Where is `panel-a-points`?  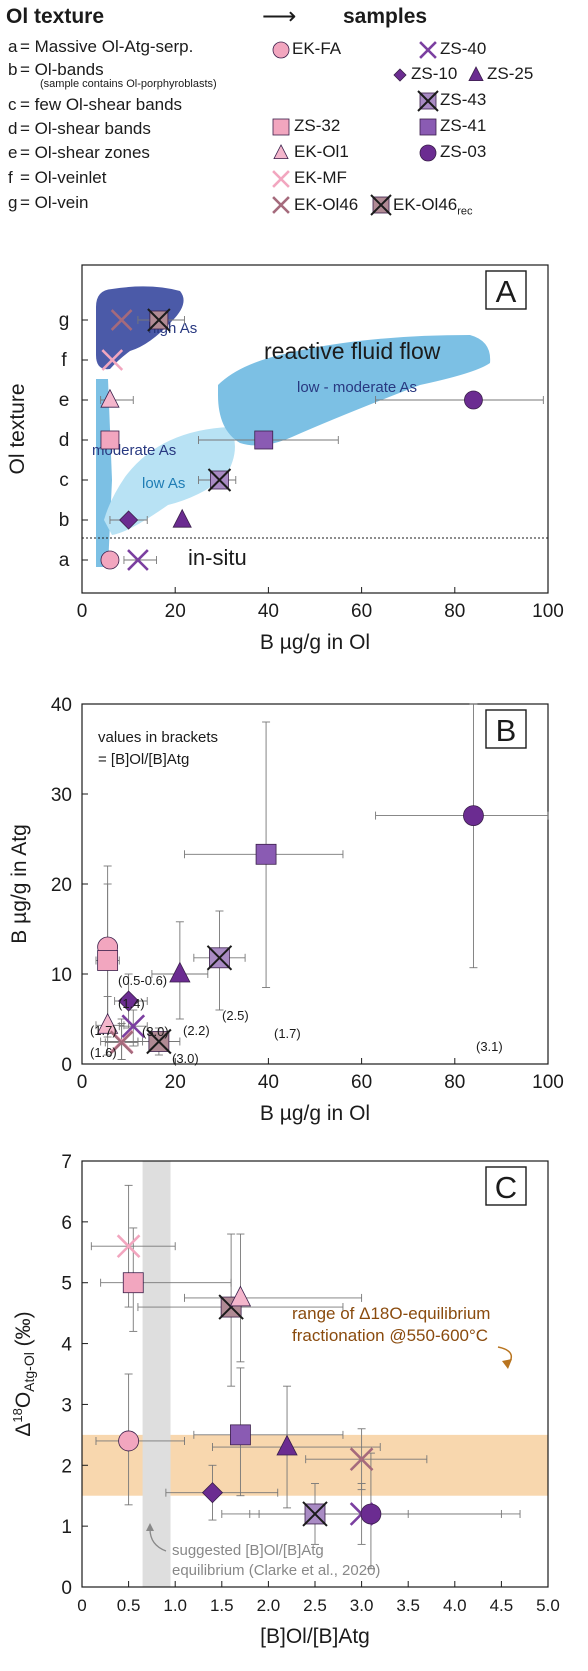
panel-a-points is located at coordinates (322, 439).